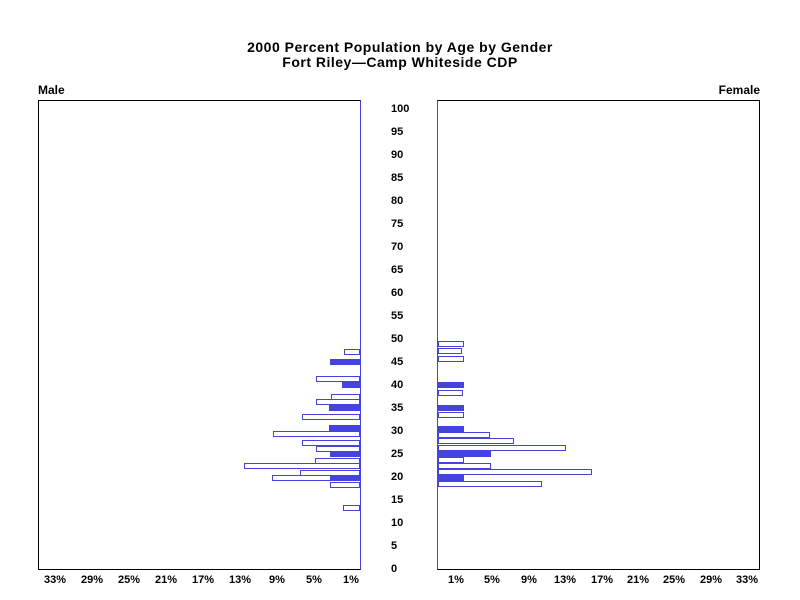 The image size is (800, 600). Describe the element at coordinates (397, 408) in the screenshot. I see `age-tick-label: 35` at that location.